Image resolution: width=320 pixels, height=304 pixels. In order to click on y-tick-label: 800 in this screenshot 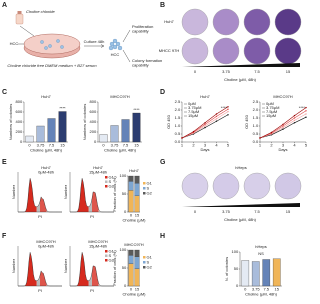, I will do `click(19, 101)`.